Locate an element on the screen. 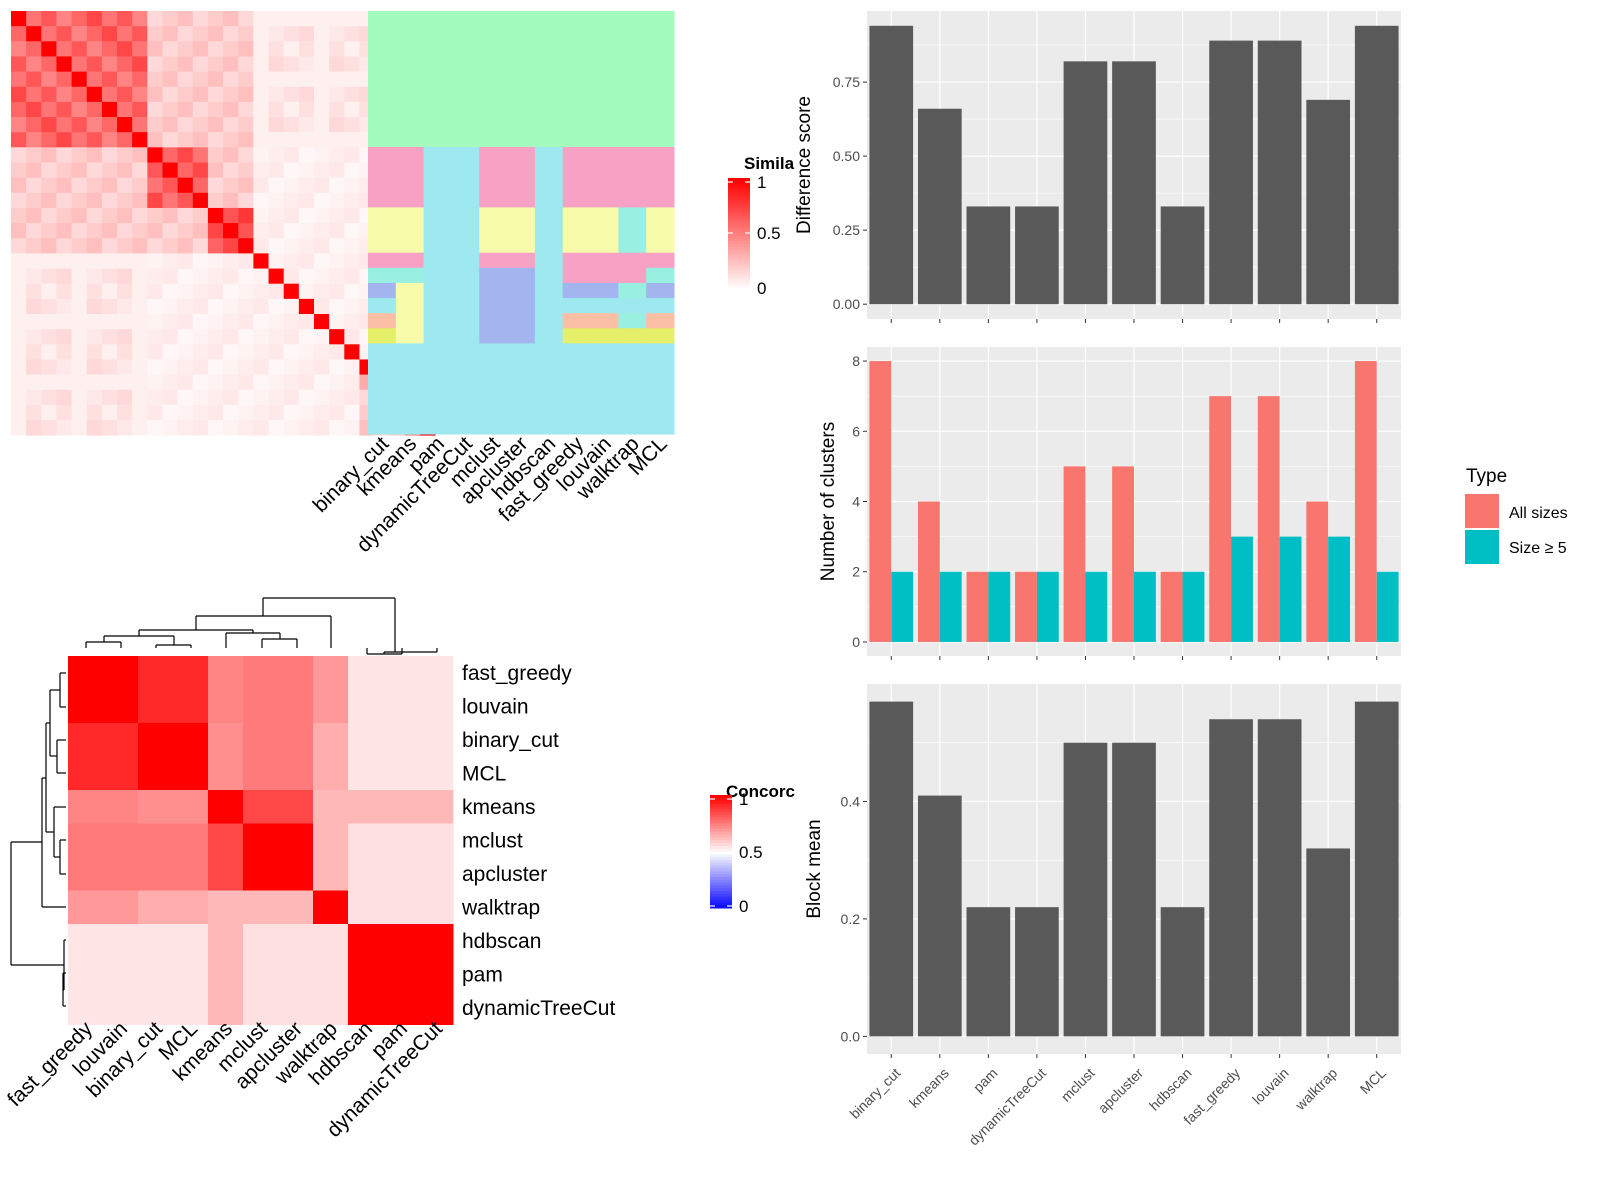 Image resolution: width=1600 pixels, height=1200 pixels. x-tick-label: walktrap is located at coordinates (1315, 1089).